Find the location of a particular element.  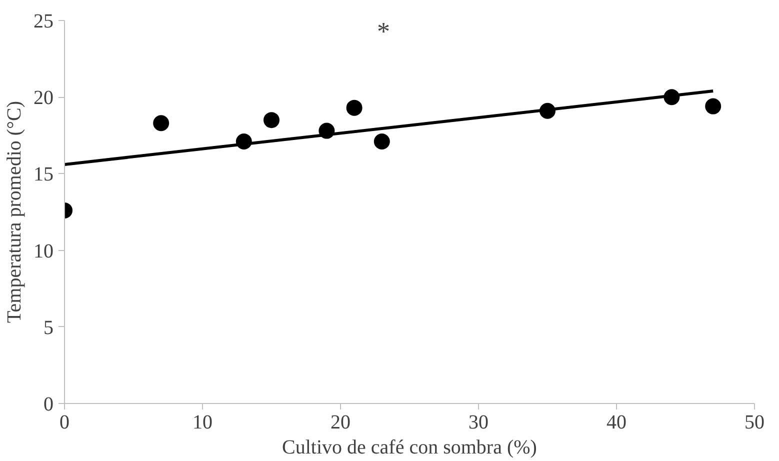

y-tick-label: 5 is located at coordinates (49, 327).